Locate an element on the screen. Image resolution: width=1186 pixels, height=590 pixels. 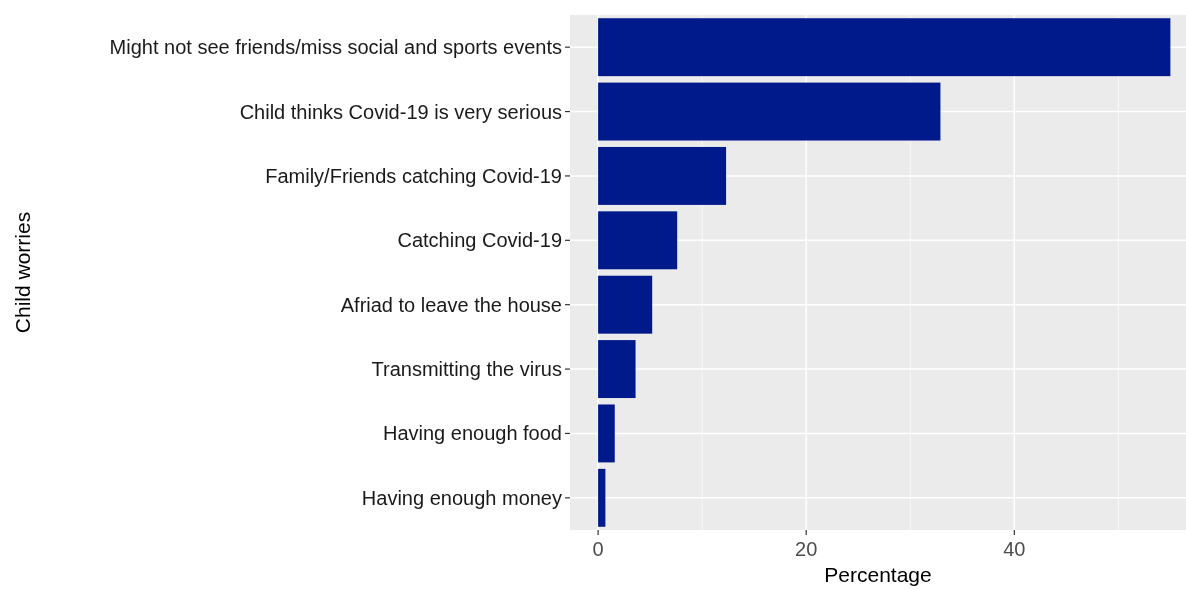
y-tick-label: Having enough food is located at coordinates (472, 433).